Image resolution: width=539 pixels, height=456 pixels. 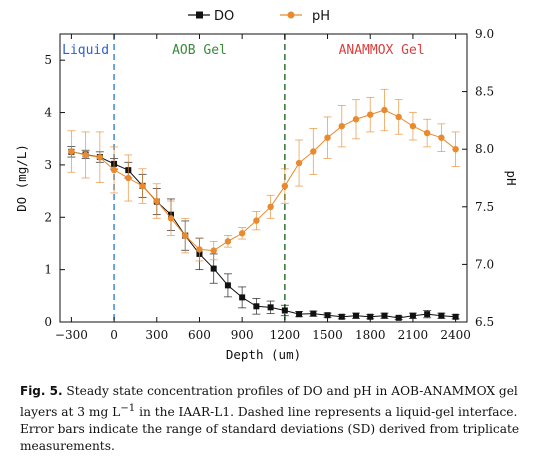 I want to click on x-tick-label: 1800, so click(x=370, y=335).